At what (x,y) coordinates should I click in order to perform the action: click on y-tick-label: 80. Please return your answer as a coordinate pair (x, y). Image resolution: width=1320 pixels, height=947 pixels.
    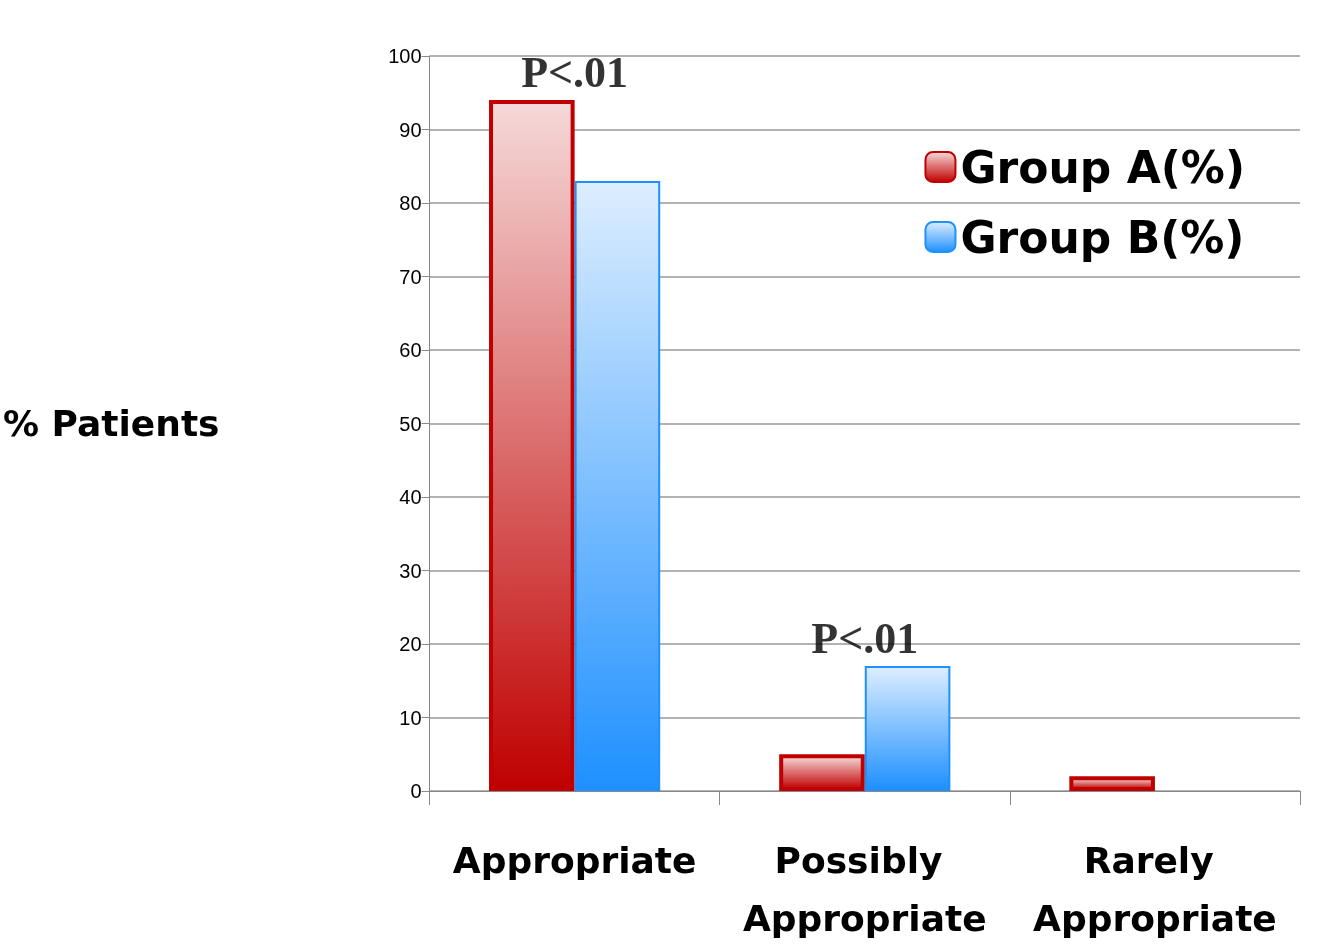
    Looking at the image, I should click on (410, 203).